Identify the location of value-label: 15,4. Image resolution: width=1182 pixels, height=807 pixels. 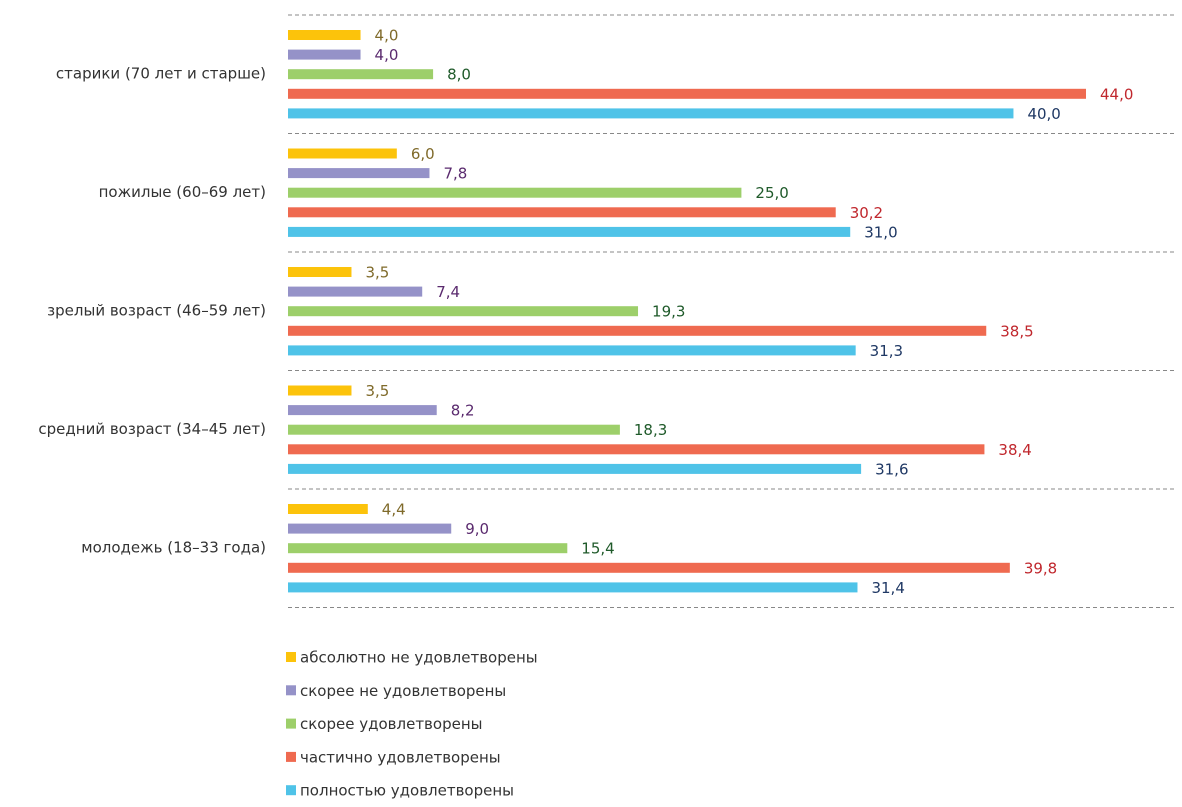
(597, 549).